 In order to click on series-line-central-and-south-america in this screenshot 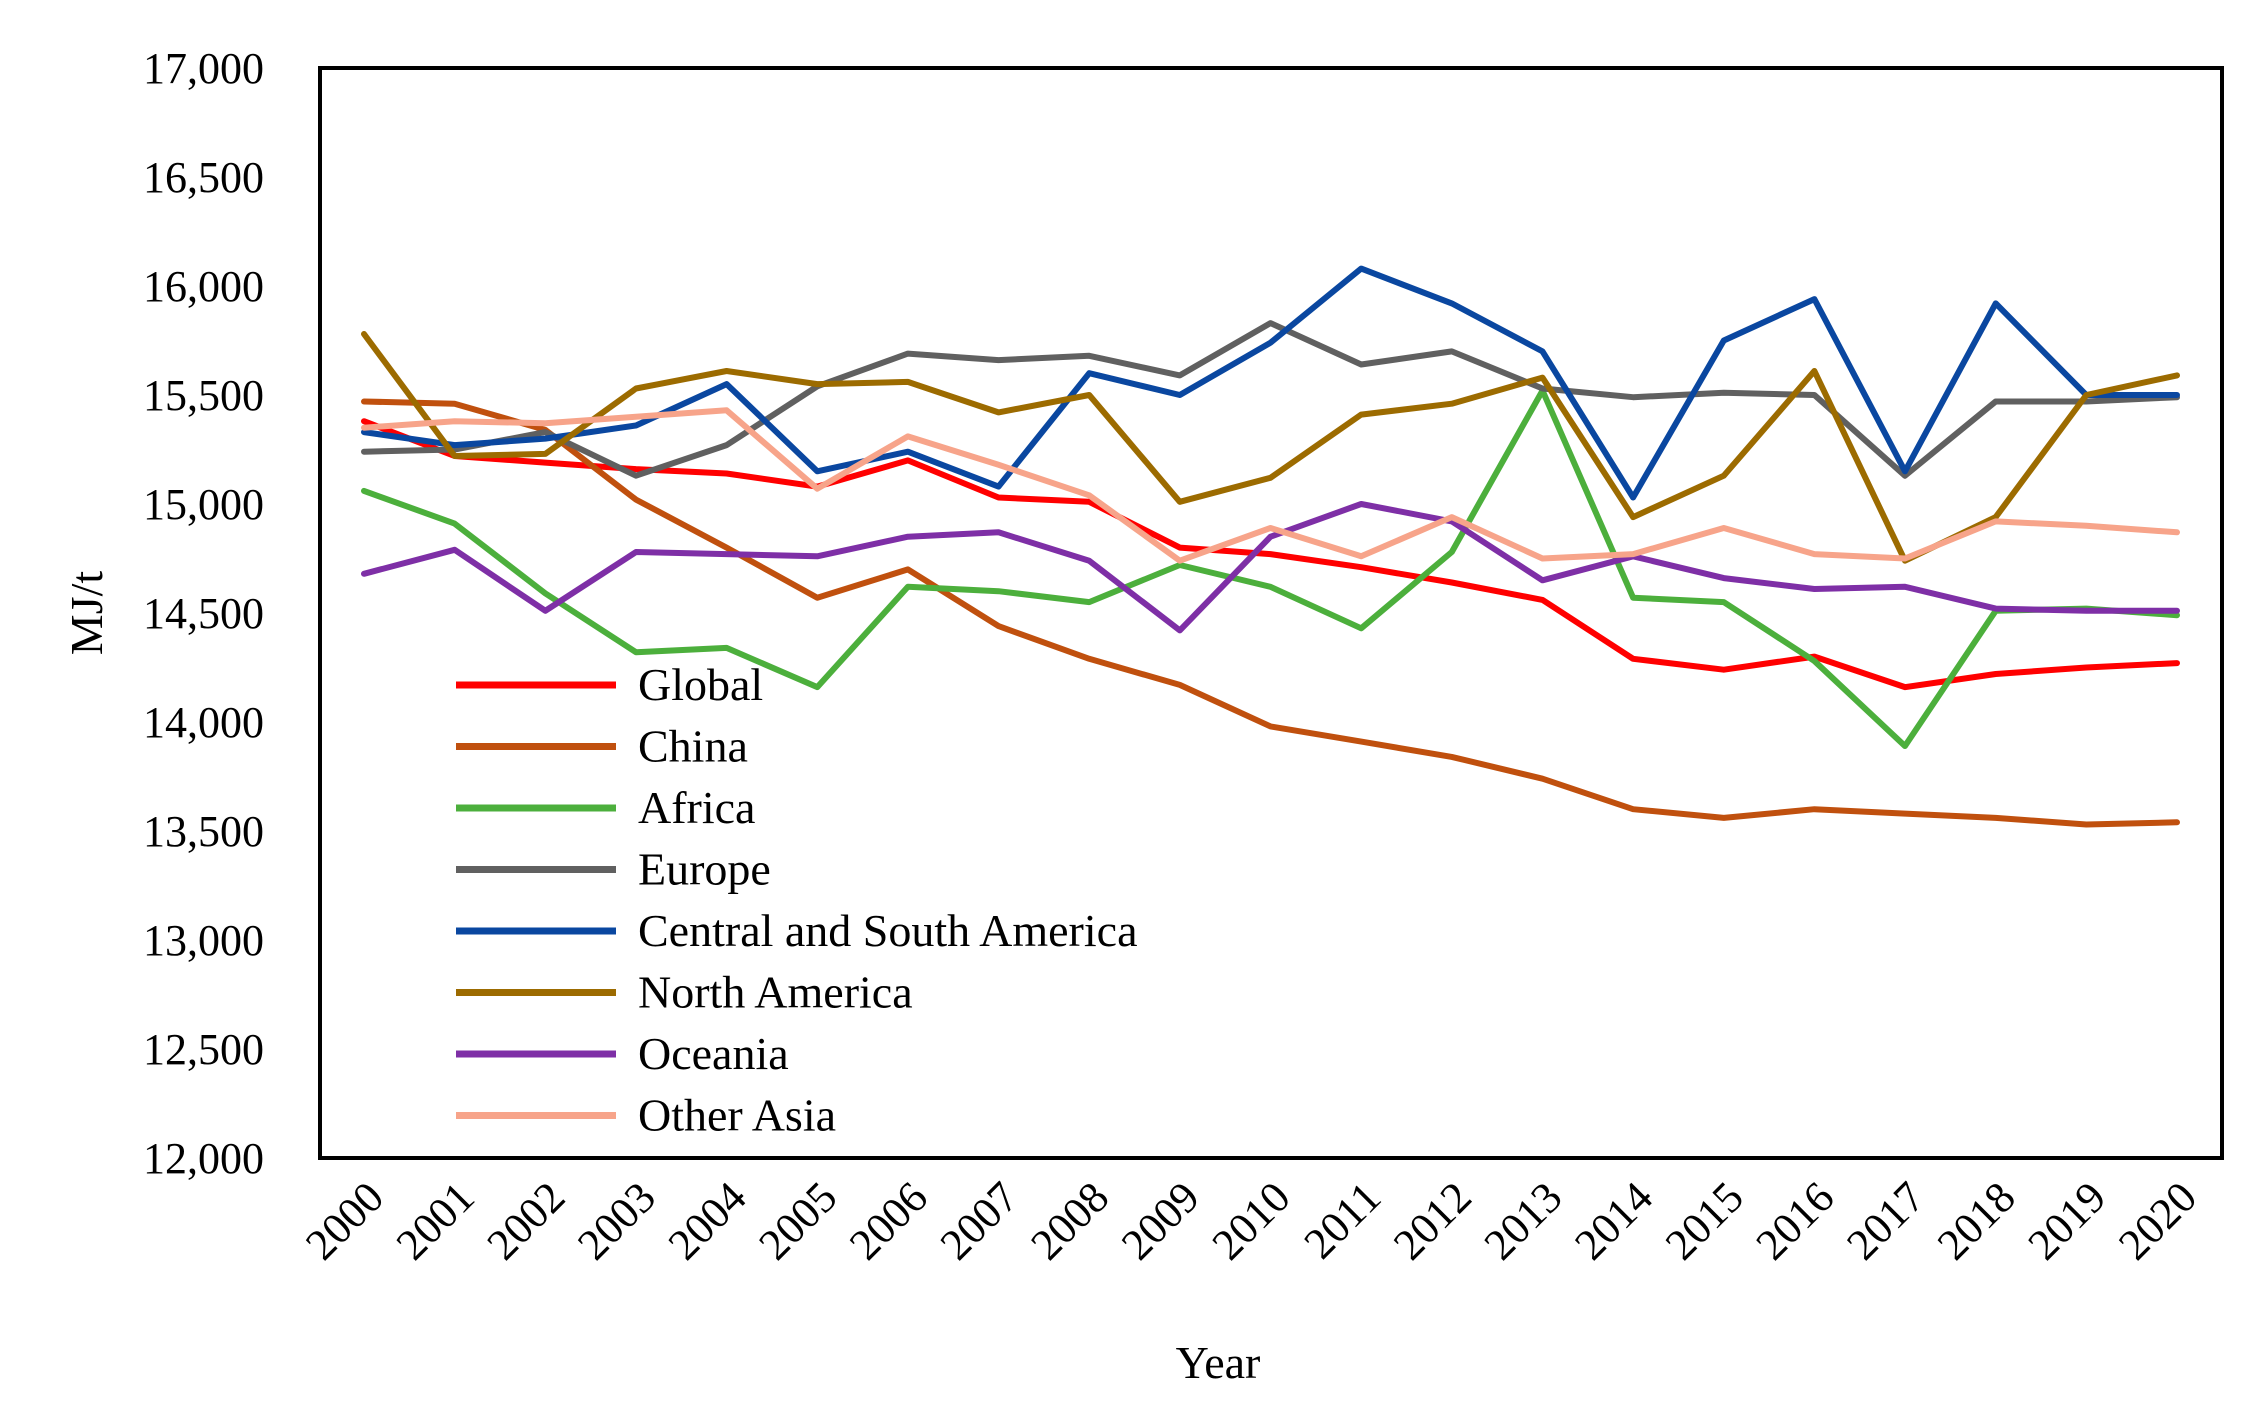, I will do `click(1270, 383)`.